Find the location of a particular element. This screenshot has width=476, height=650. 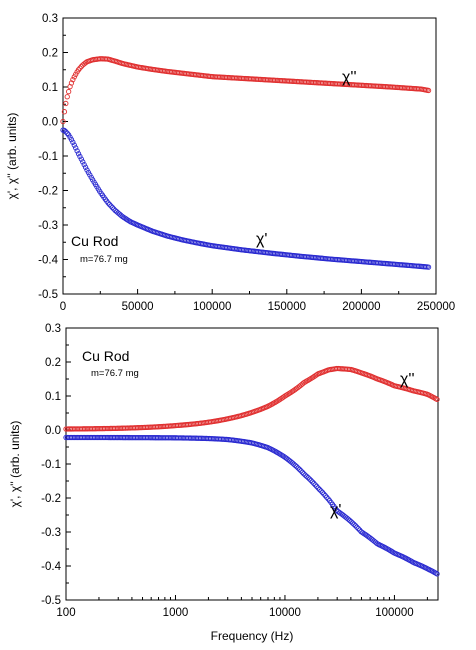

x-tick-label: 150000 is located at coordinates (287, 307).